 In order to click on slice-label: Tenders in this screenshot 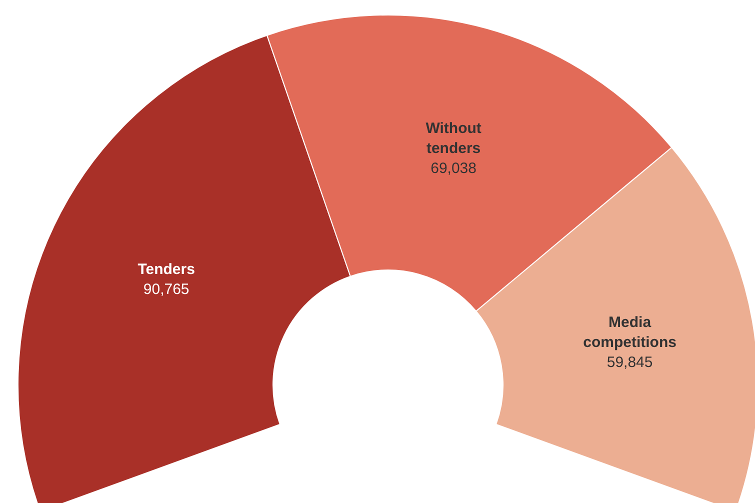, I will do `click(166, 269)`.